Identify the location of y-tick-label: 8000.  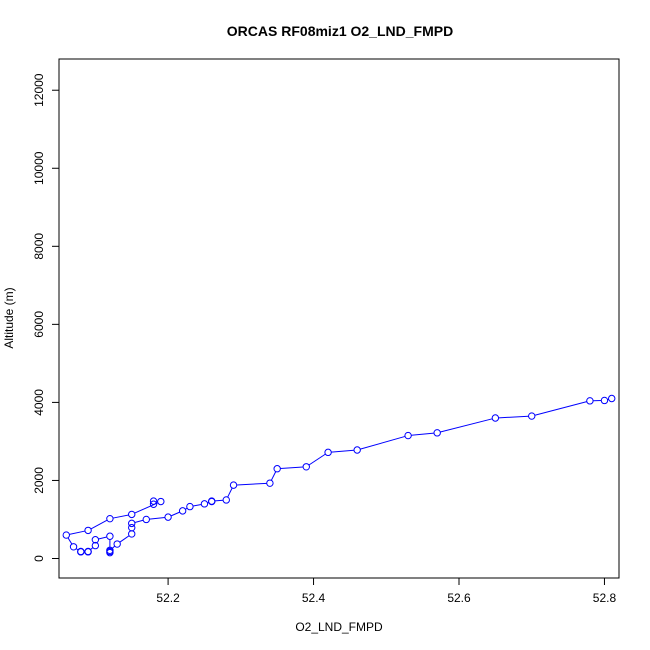
(39, 246).